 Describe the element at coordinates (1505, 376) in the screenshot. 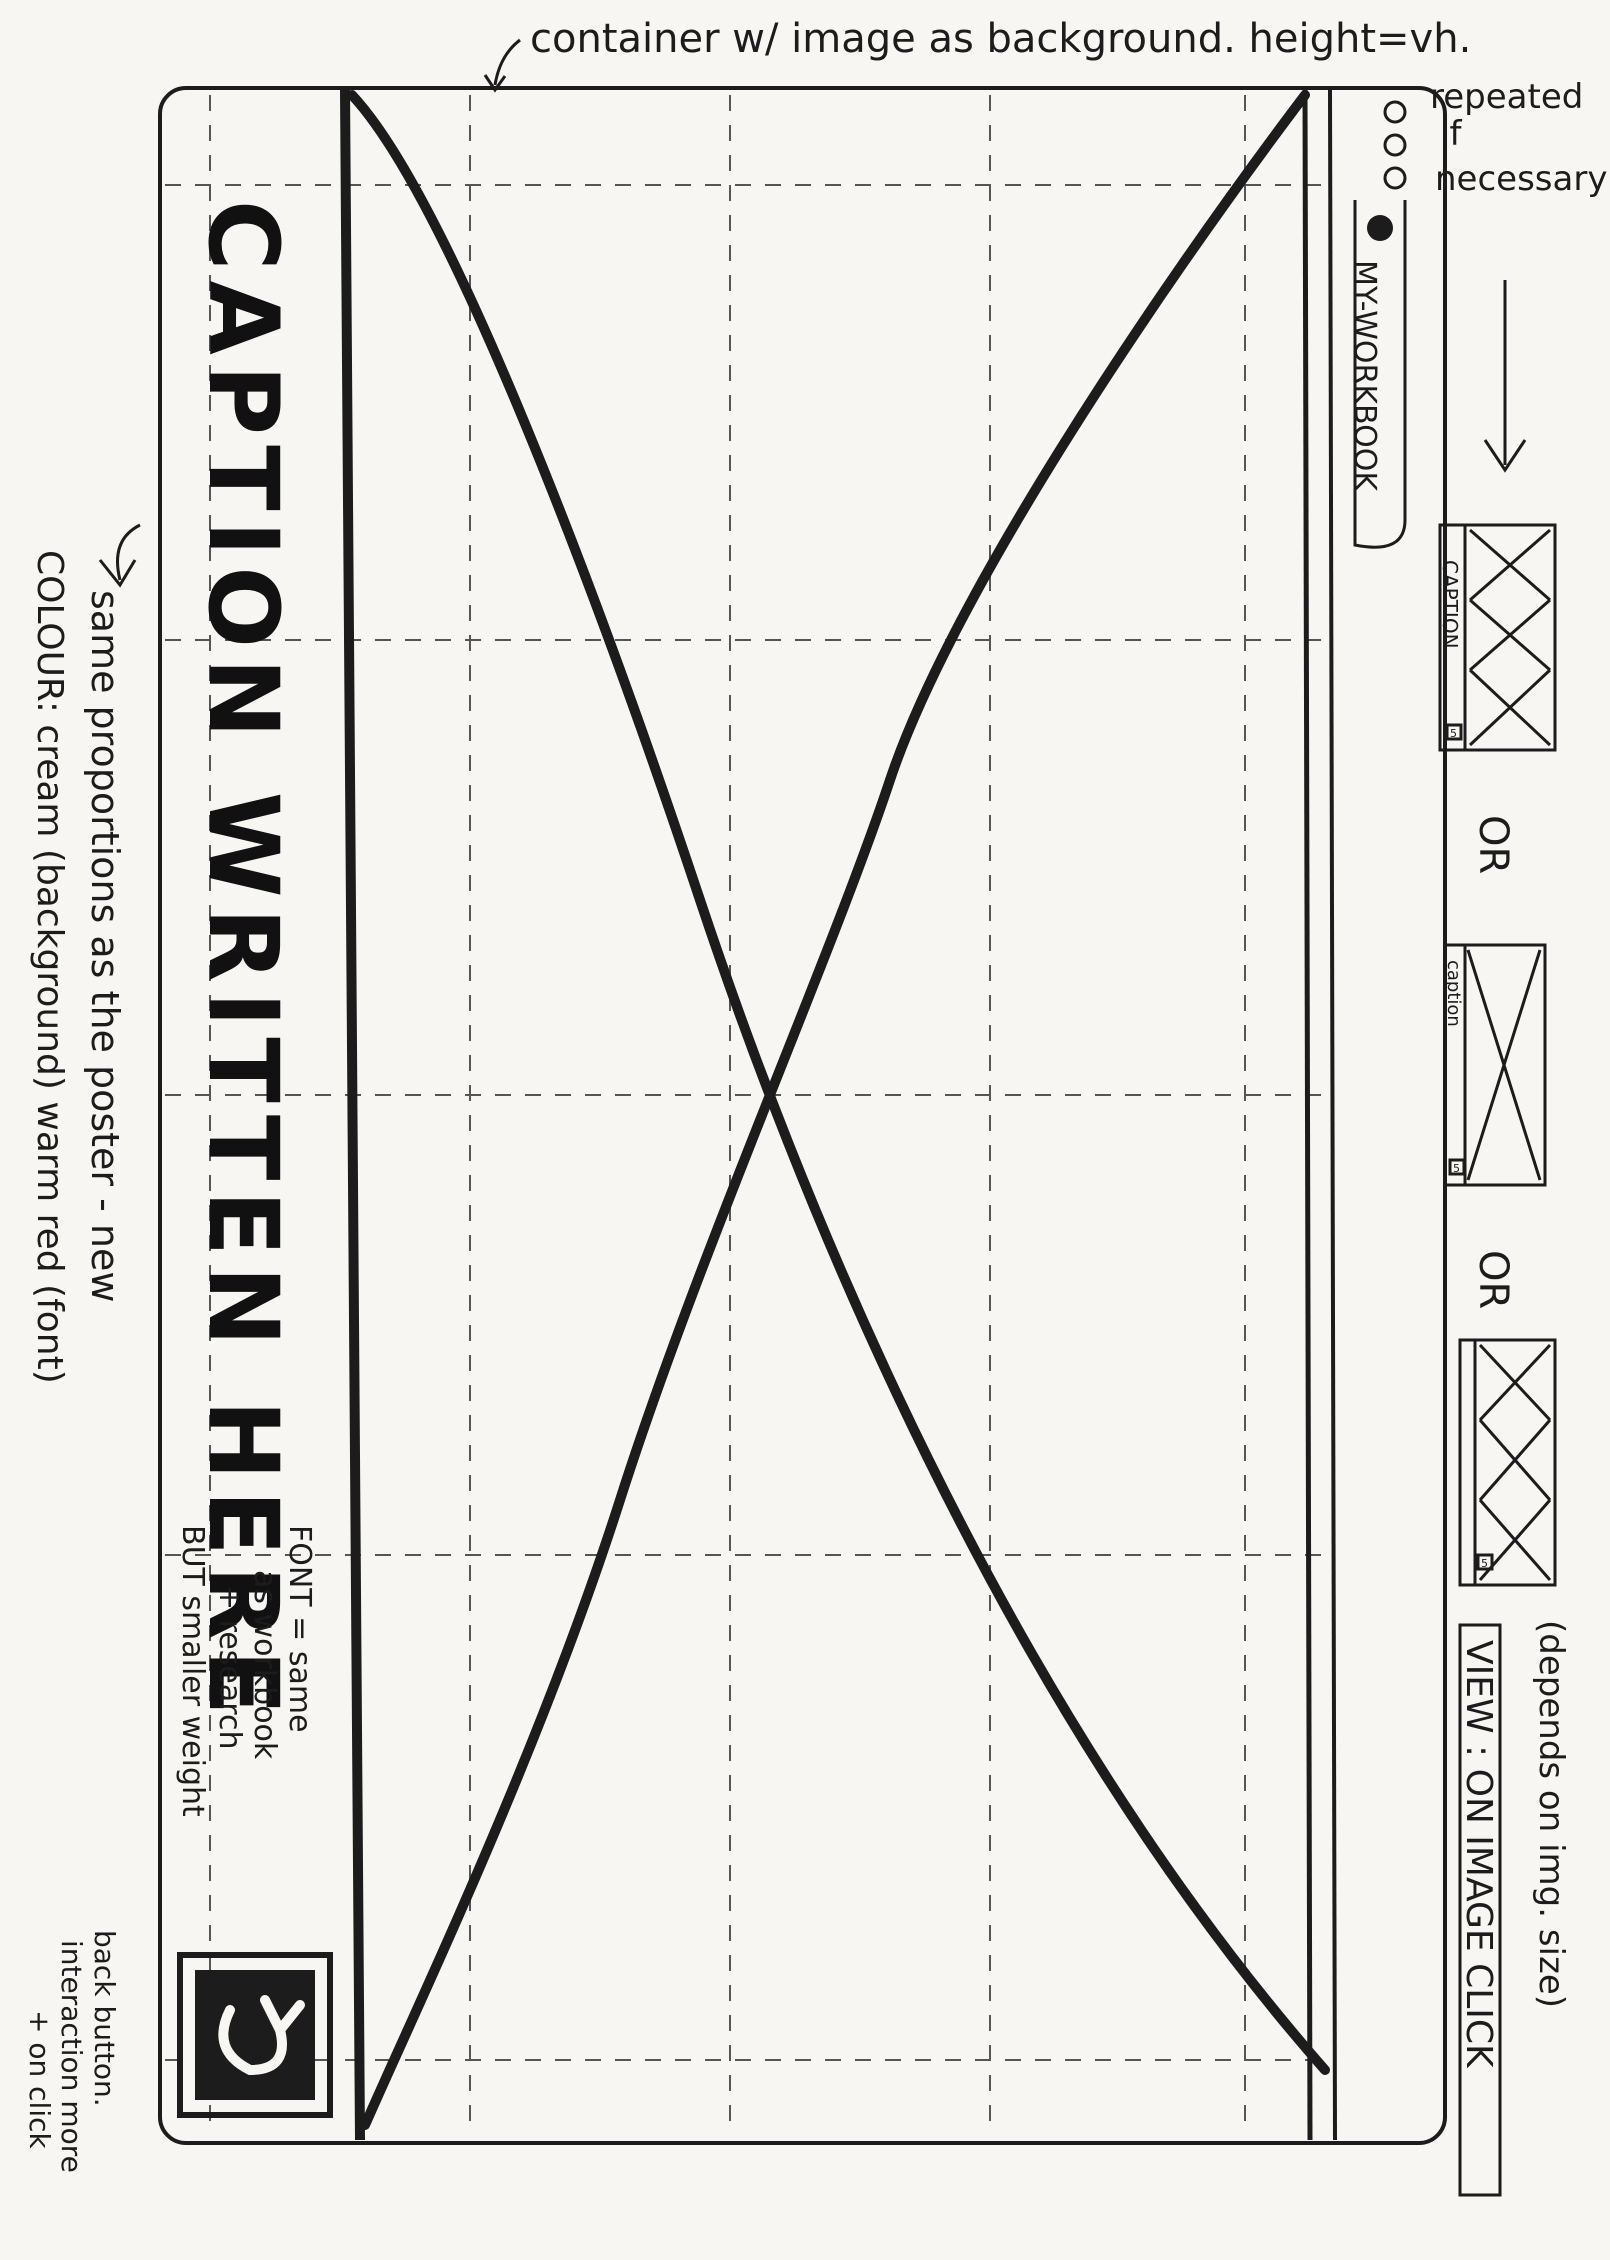

I see `scroll-arrow-icon` at that location.